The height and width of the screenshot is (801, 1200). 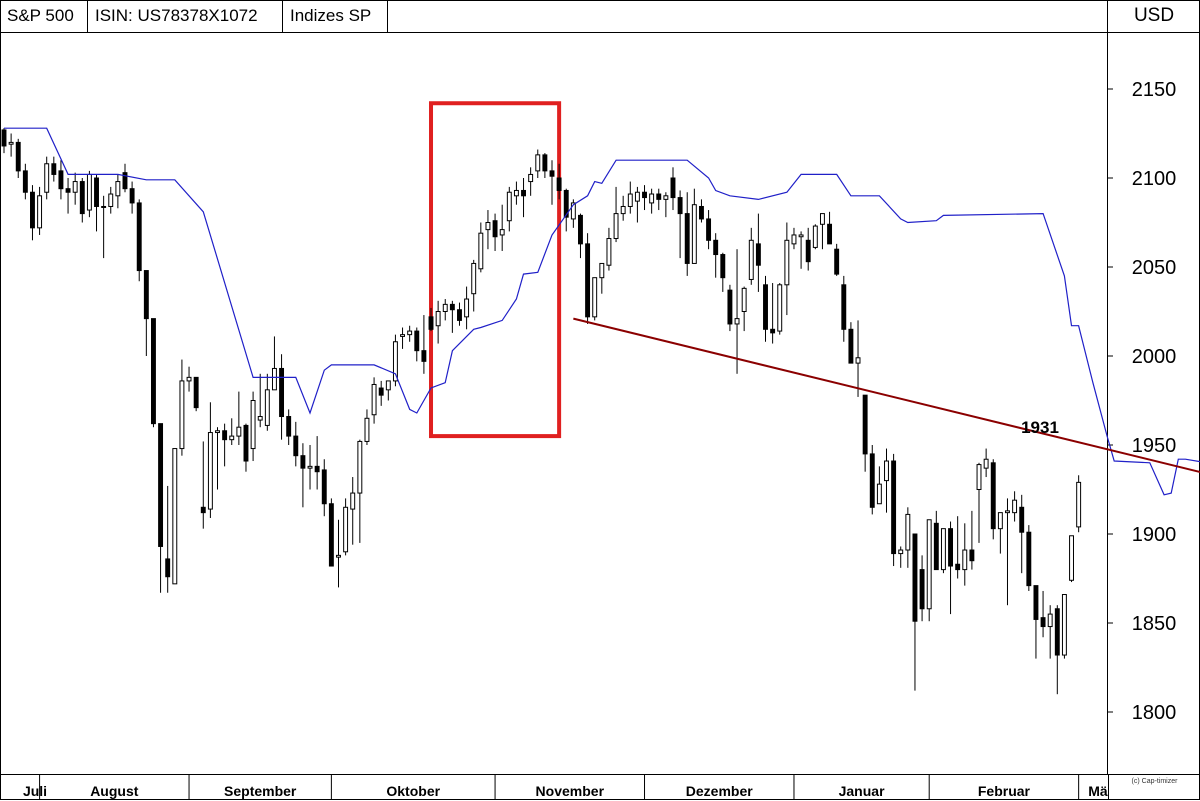 What do you see at coordinates (185, 16) in the screenshot?
I see `isin-label: ISIN: US78378X1072` at bounding box center [185, 16].